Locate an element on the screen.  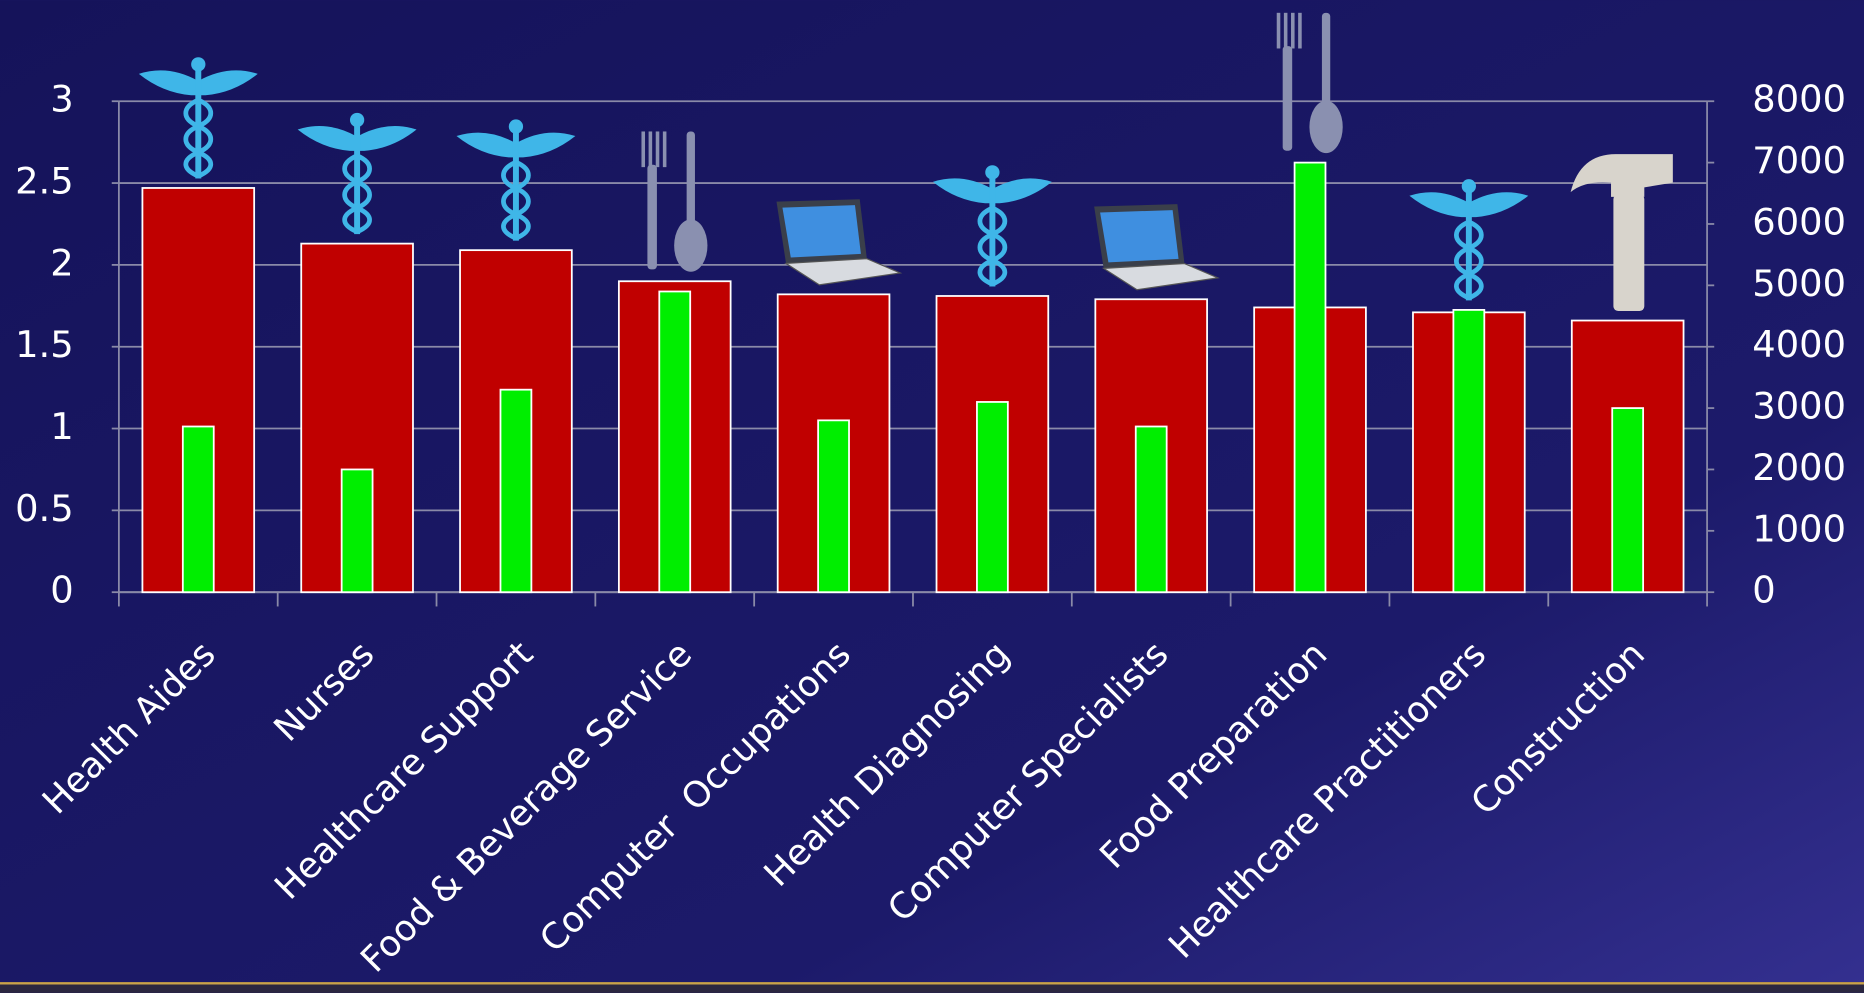
bottom-strip is located at coordinates (932, 987).